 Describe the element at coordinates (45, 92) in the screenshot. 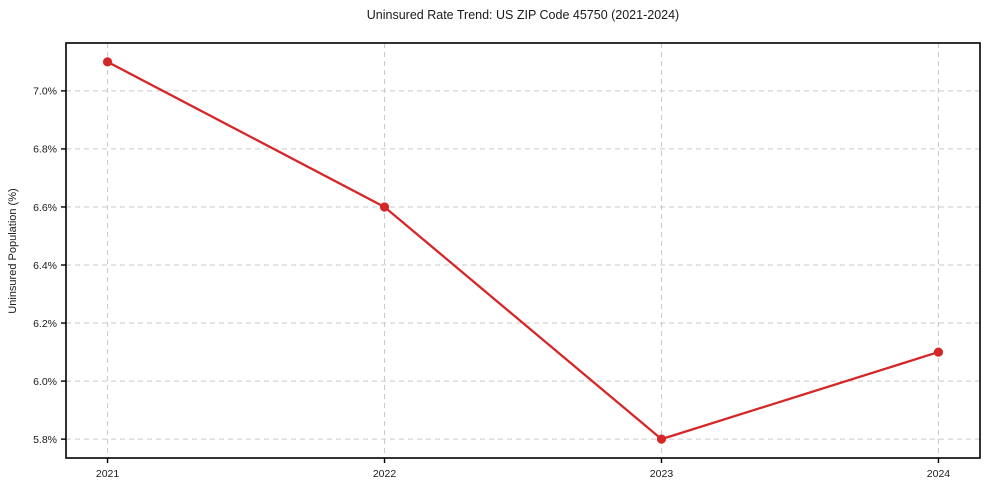

I see `y-tick-label: 7.0%` at that location.